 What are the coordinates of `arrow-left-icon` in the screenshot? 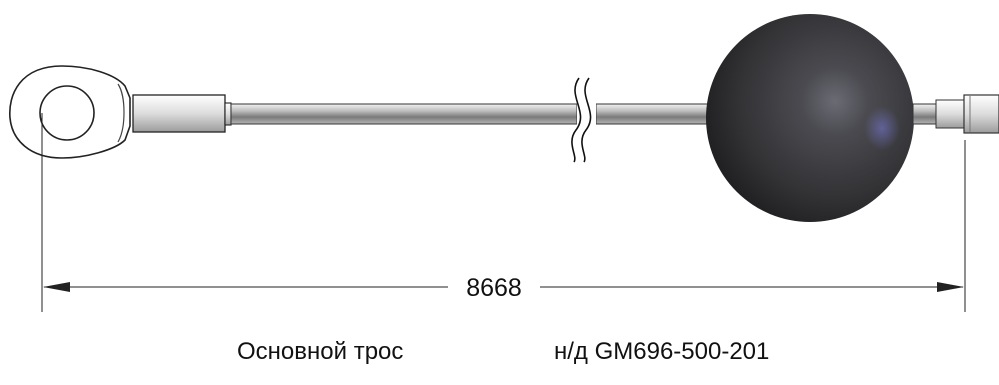 It's located at (56, 287).